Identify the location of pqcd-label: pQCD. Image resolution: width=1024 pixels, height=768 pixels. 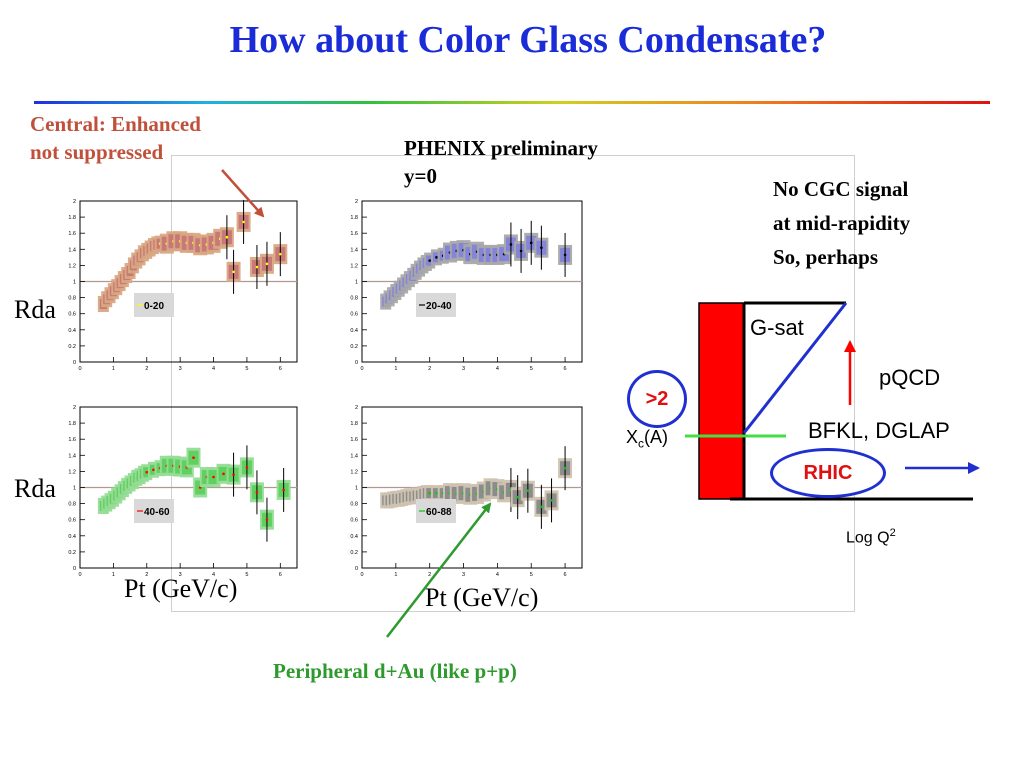
(910, 377).